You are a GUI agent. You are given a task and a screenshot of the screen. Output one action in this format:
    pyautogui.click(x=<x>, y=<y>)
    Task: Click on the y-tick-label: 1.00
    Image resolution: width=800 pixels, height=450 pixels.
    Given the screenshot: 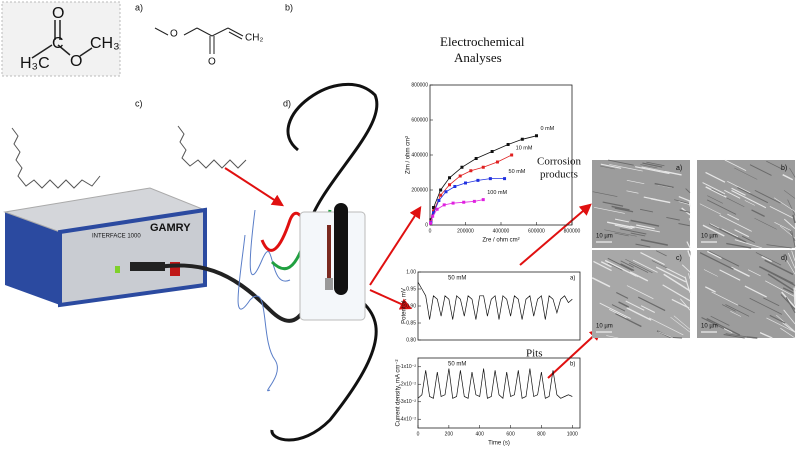 What is the action you would take?
    pyautogui.click(x=411, y=272)
    